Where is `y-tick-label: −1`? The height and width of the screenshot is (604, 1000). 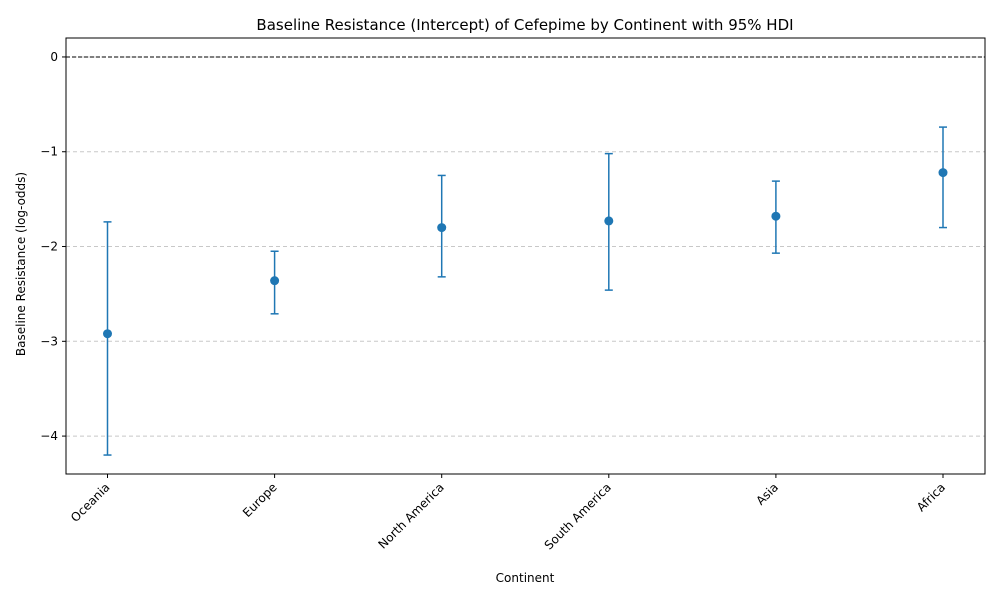
y-tick-label: −1 is located at coordinates (49, 152).